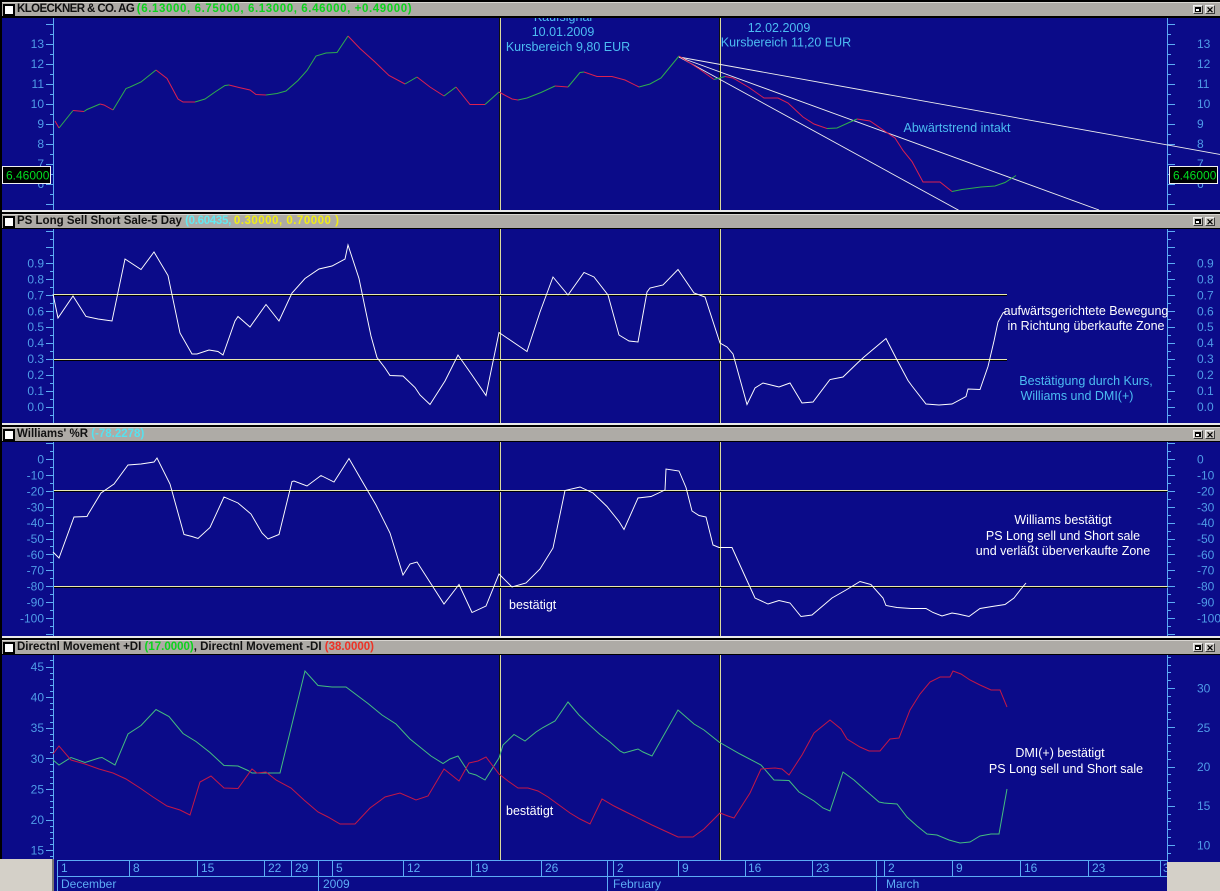  What do you see at coordinates (786, 43) in the screenshot?
I see `svg-text: Kursbereich 11,20 EUR` at bounding box center [786, 43].